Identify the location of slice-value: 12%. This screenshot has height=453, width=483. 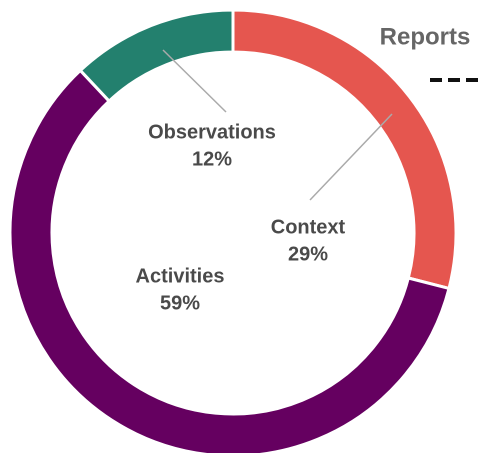
(212, 159).